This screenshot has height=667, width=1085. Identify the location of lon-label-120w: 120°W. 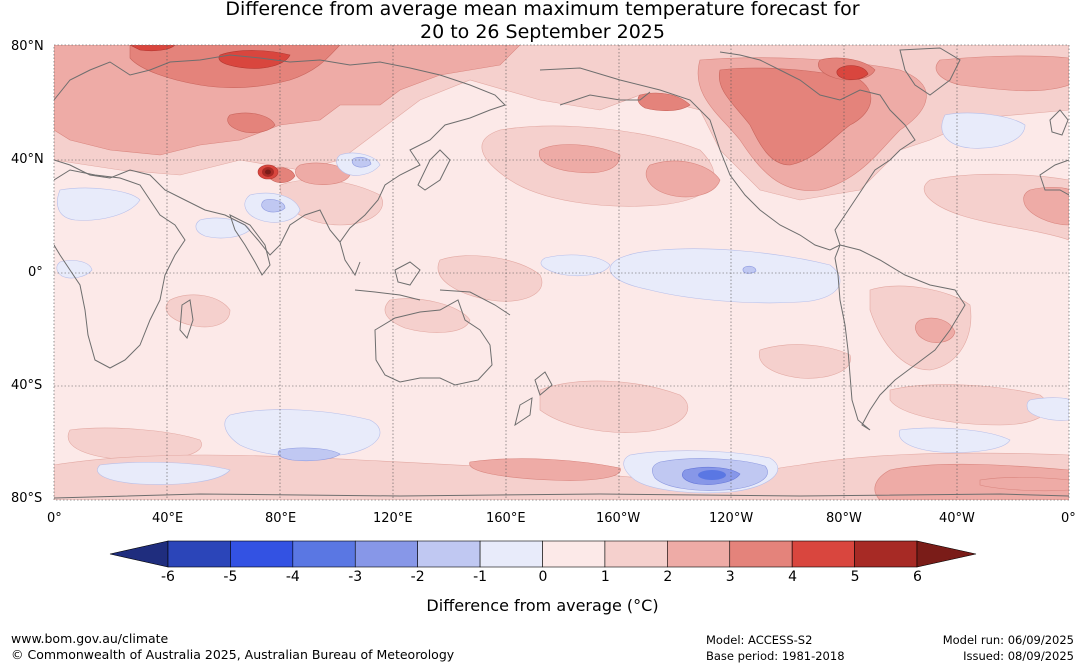
(731, 518).